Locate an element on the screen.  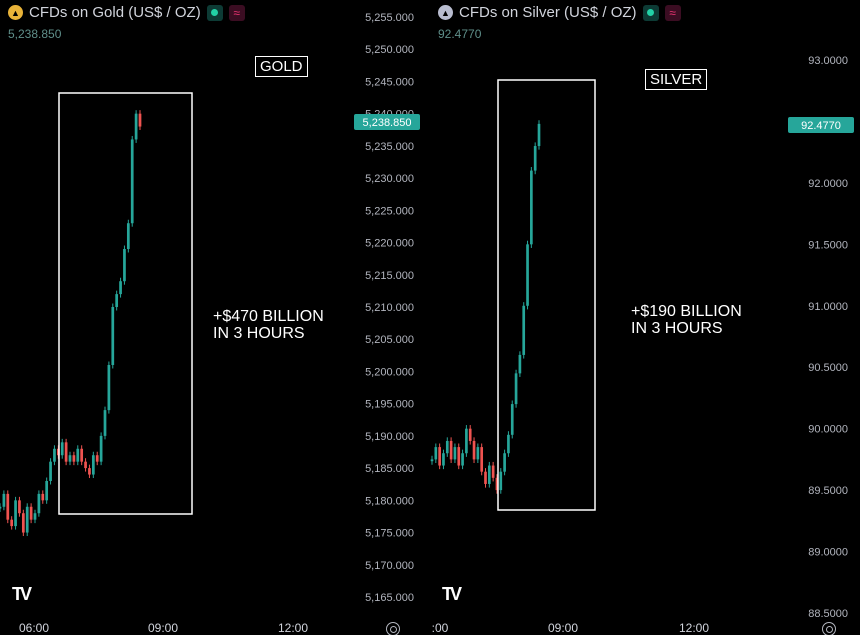
tradingview-logo: TV is located at coordinates (452, 594).